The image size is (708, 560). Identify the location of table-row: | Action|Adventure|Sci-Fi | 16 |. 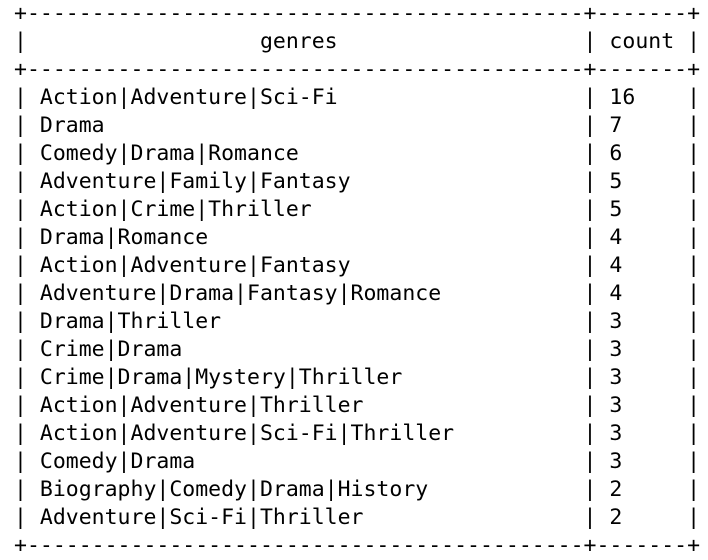
(357, 97).